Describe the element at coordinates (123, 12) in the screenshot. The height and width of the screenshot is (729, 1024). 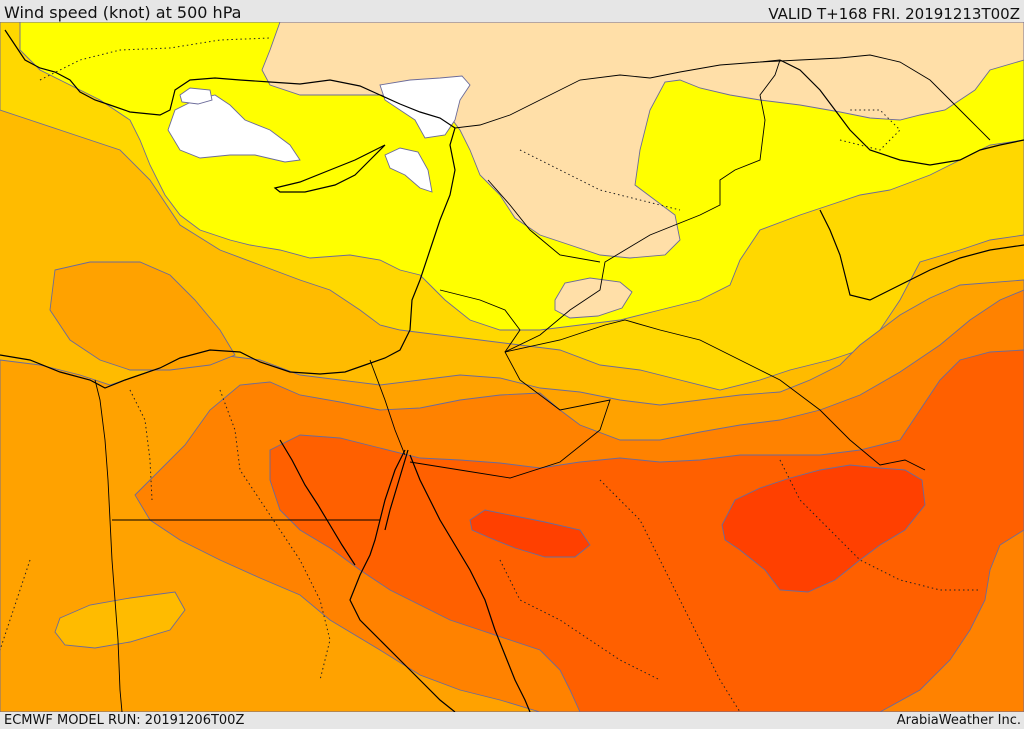
I see `map-title: Wind speed (knot) at 500 hPa` at that location.